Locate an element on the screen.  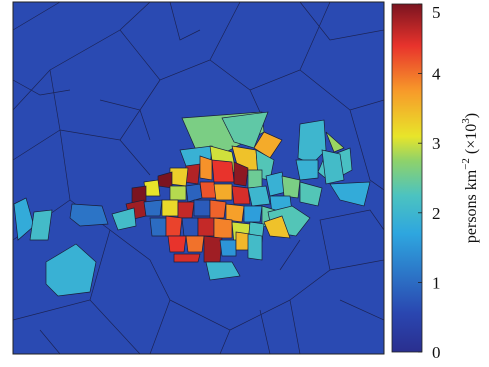
colorbar-tick-label: 1 is located at coordinates (436, 282).